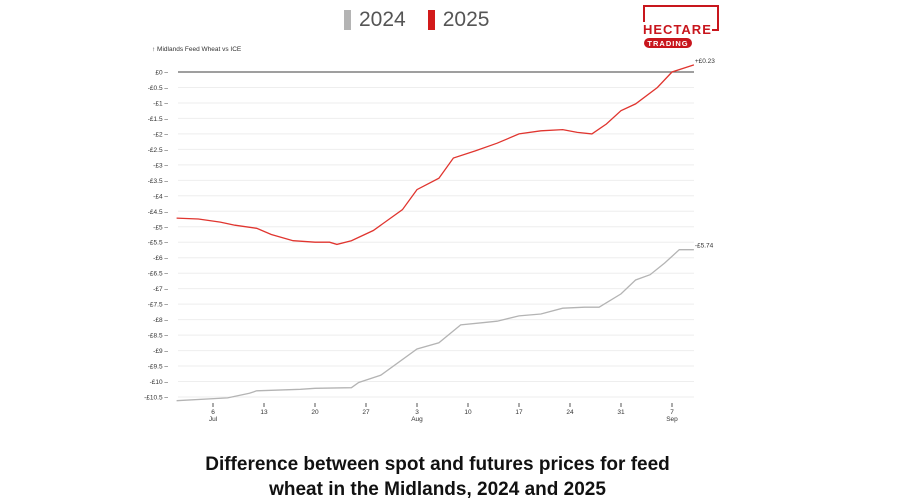  What do you see at coordinates (160, 165) in the screenshot?
I see `y-tick-label: -£3 –` at bounding box center [160, 165].